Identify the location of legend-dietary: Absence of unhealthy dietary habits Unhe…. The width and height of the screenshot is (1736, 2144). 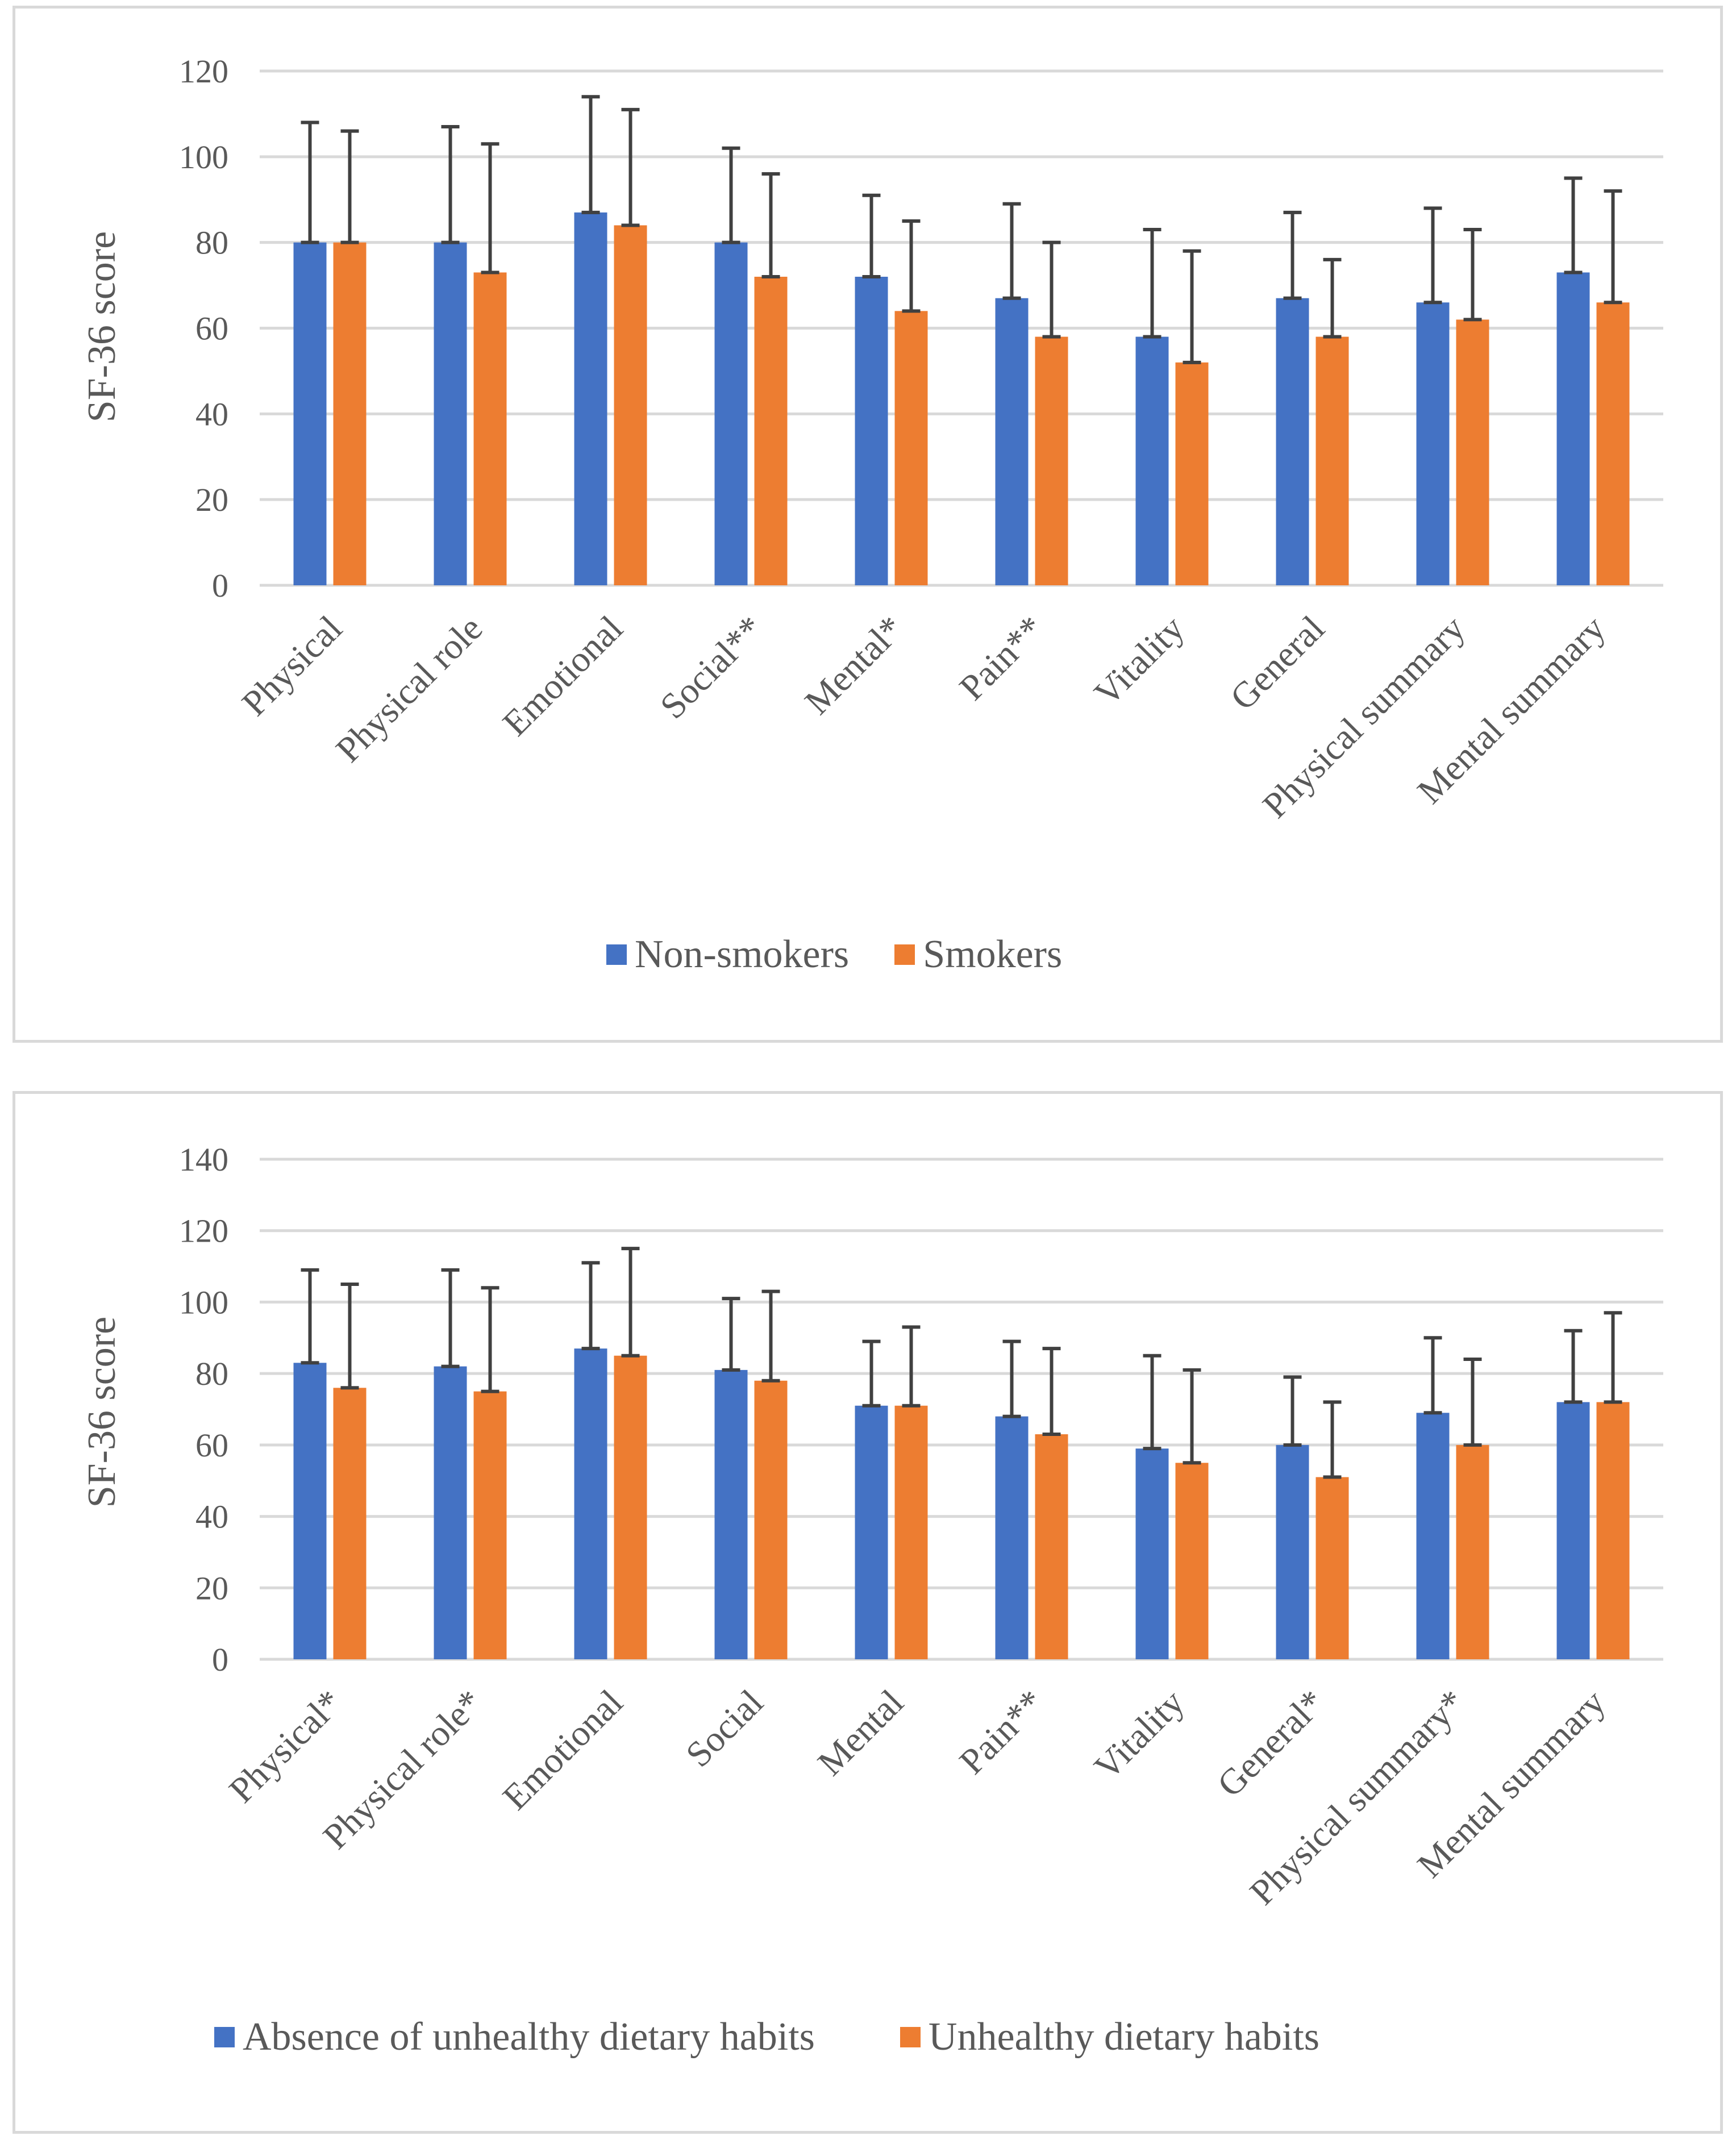
(766, 2037).